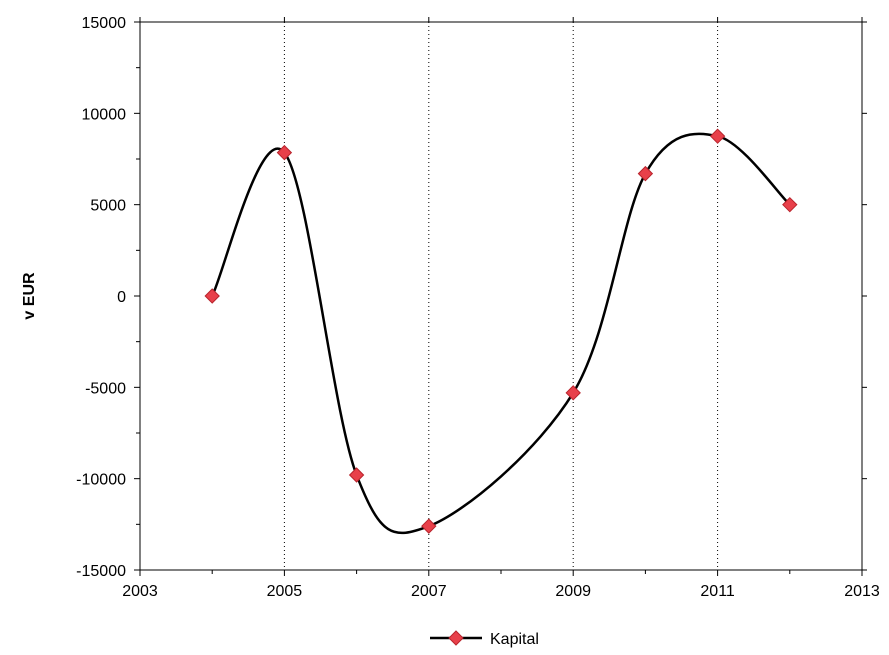 This screenshot has height=655, width=889. I want to click on legend-label: Kapital, so click(514, 639).